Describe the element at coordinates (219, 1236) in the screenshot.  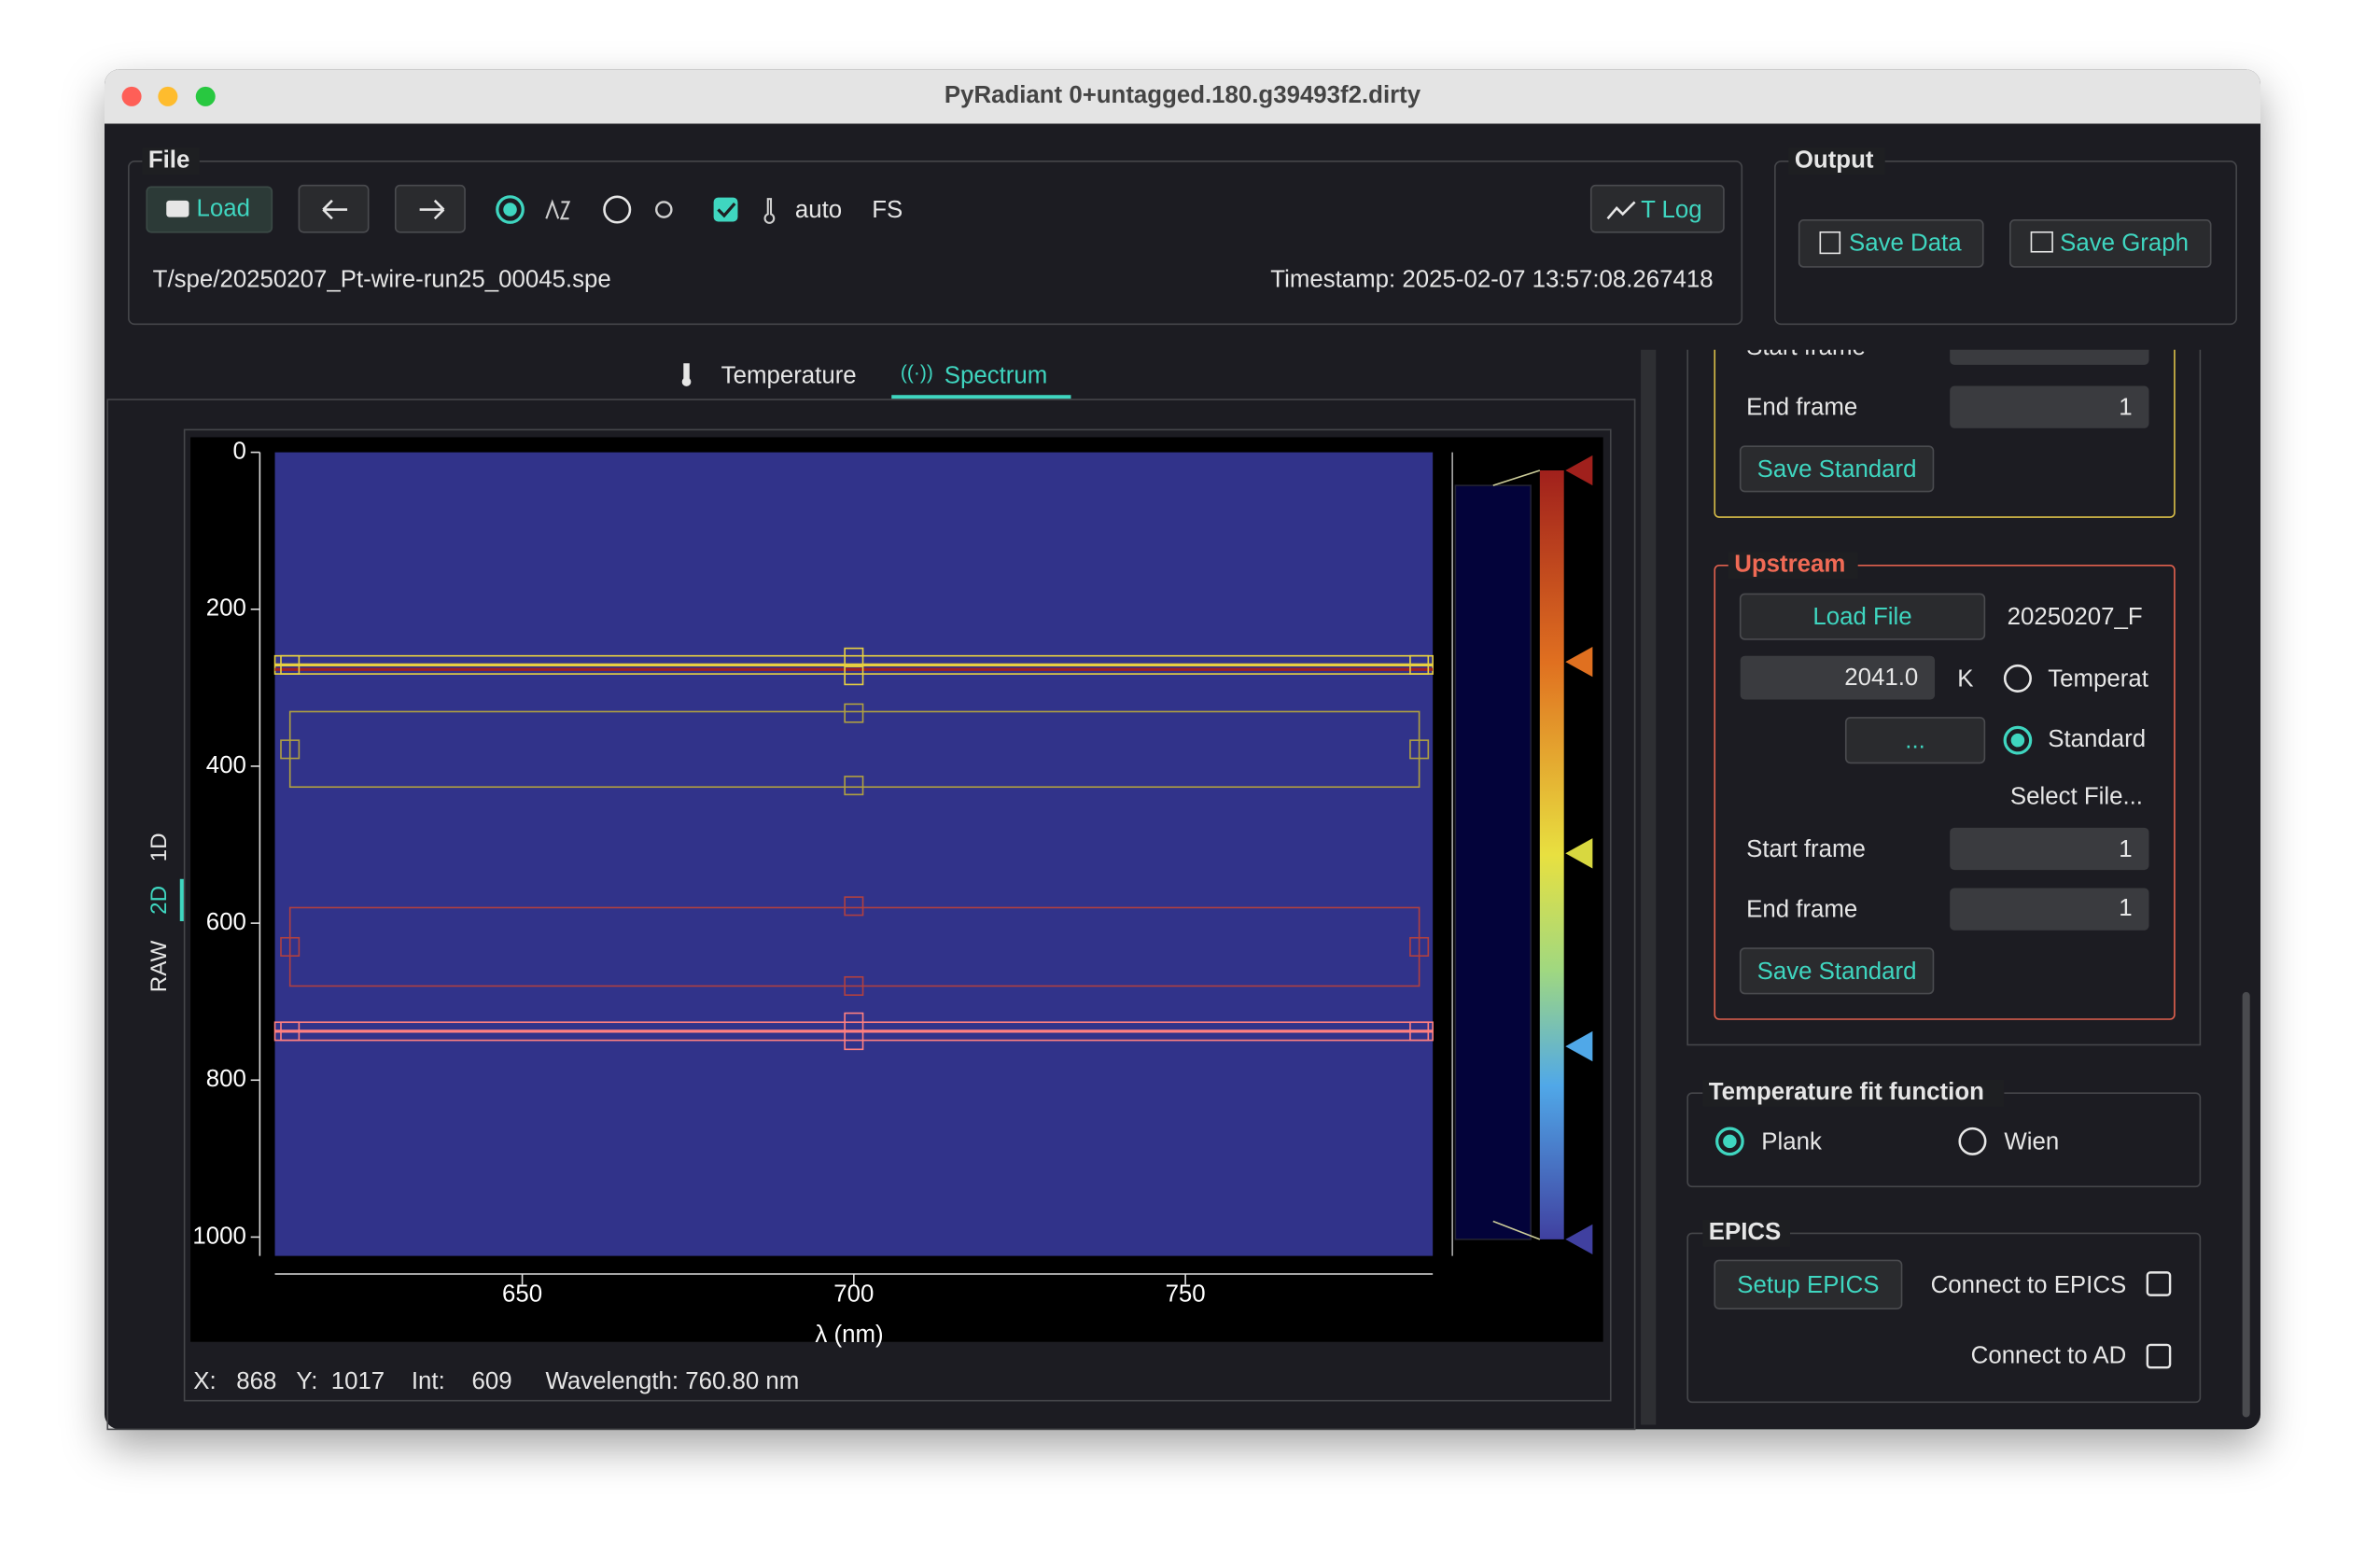
I see `y-tick-label: 1000` at that location.